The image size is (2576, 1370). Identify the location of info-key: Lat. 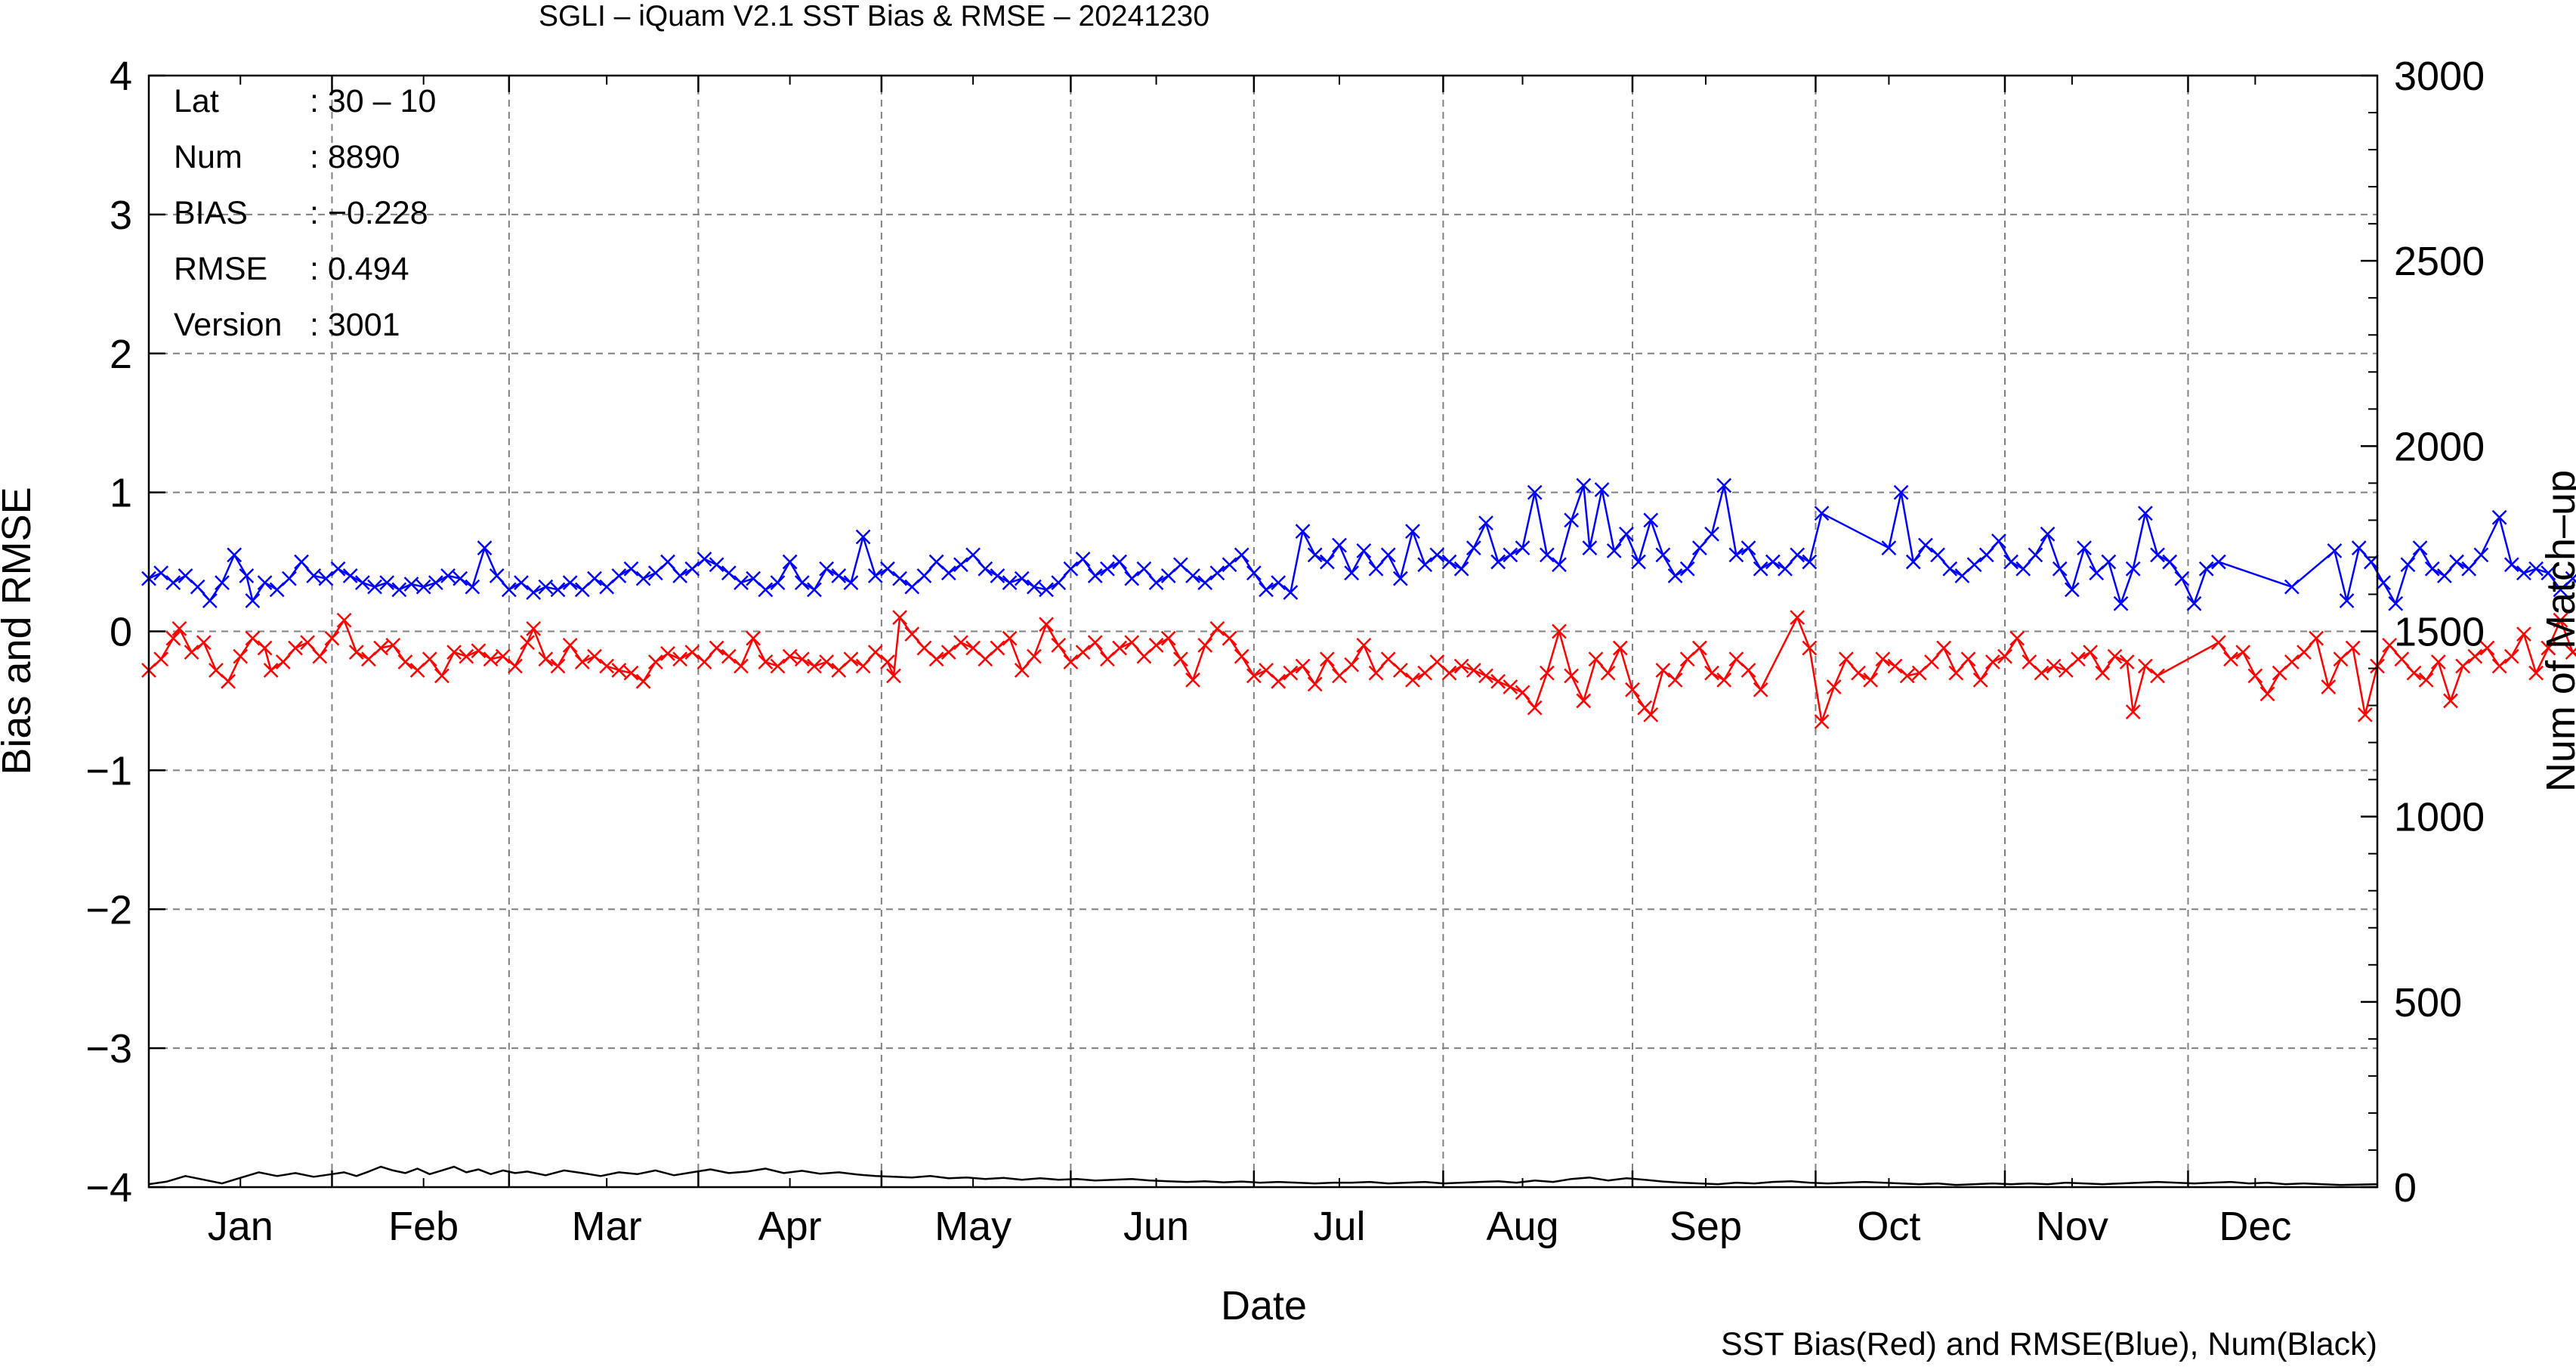
(196, 101).